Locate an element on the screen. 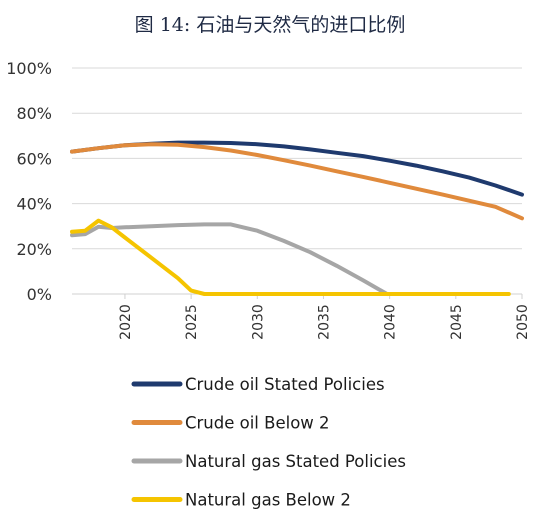 This screenshot has width=540, height=517. legend-item: Crude oil Below 2 is located at coordinates (230, 423).